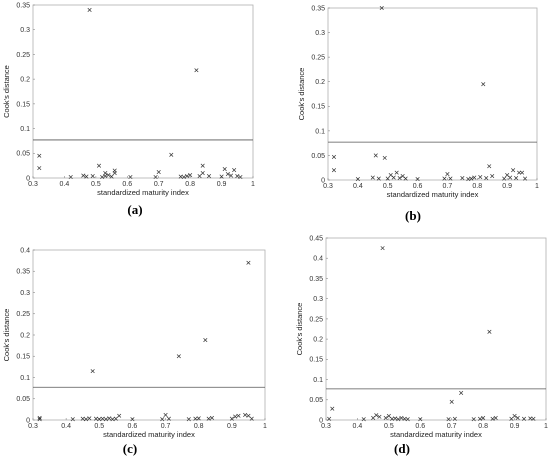 This screenshot has height=465, width=550. I want to click on panel-label-d: (d), so click(402, 448).